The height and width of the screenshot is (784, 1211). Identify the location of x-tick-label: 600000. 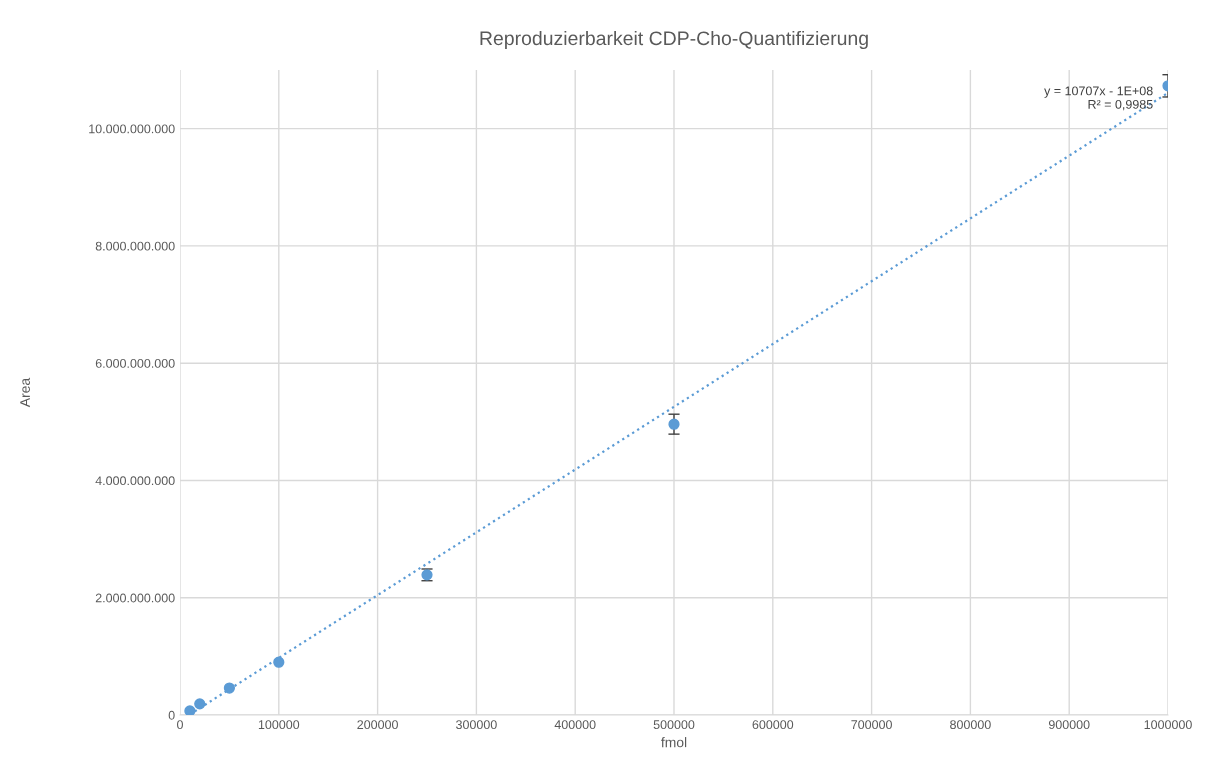
(773, 725).